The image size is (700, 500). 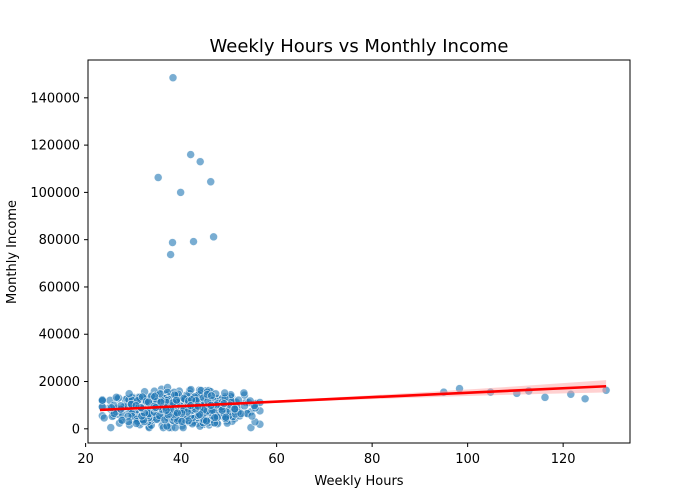 What do you see at coordinates (359, 46) in the screenshot?
I see `chart-title: Weekly Hours vs Monthly Income` at bounding box center [359, 46].